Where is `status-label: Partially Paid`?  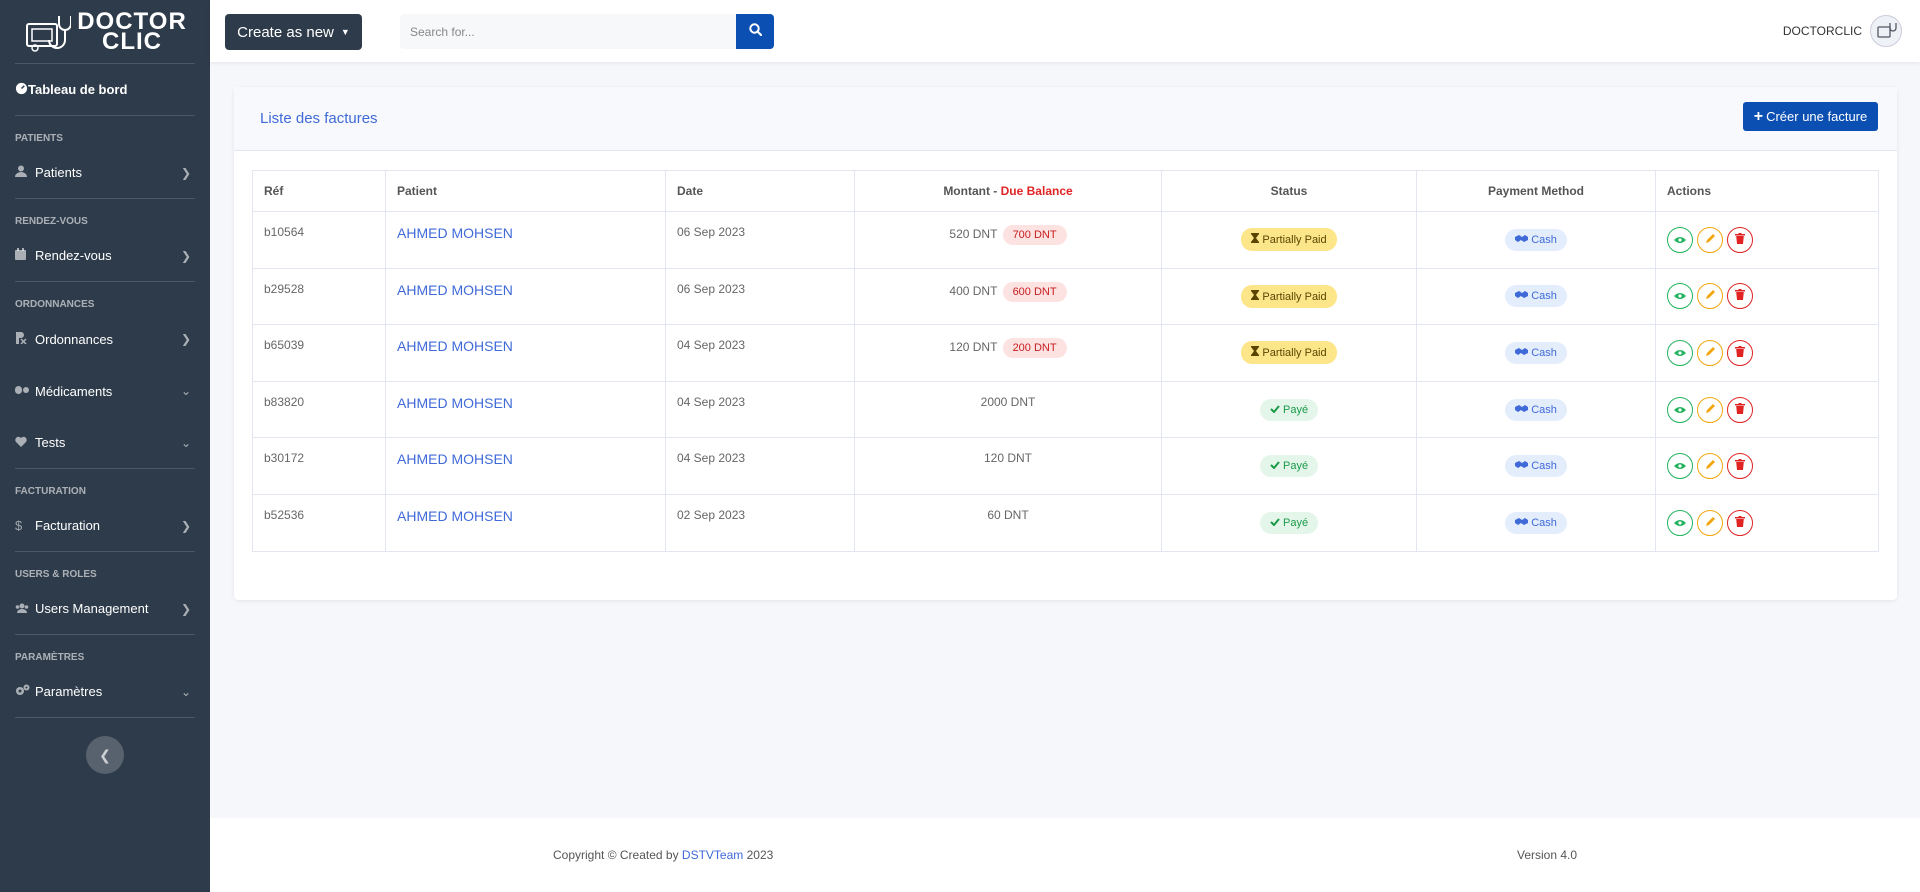 status-label: Partially Paid is located at coordinates (1294, 240).